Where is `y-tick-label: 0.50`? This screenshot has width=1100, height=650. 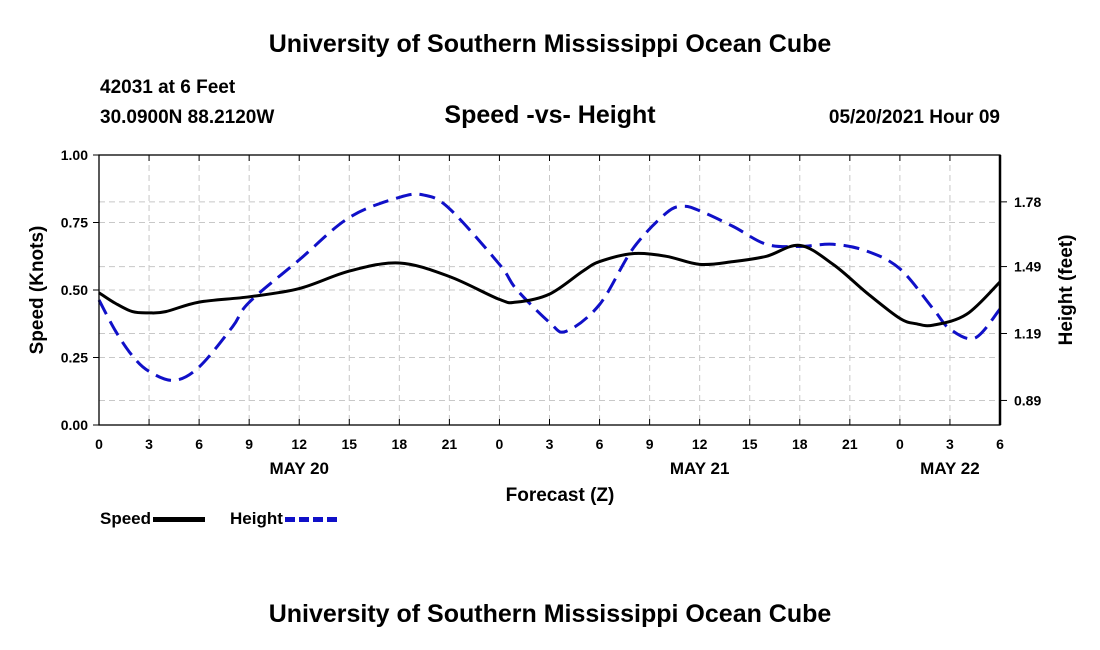 y-tick-label: 0.50 is located at coordinates (74, 290).